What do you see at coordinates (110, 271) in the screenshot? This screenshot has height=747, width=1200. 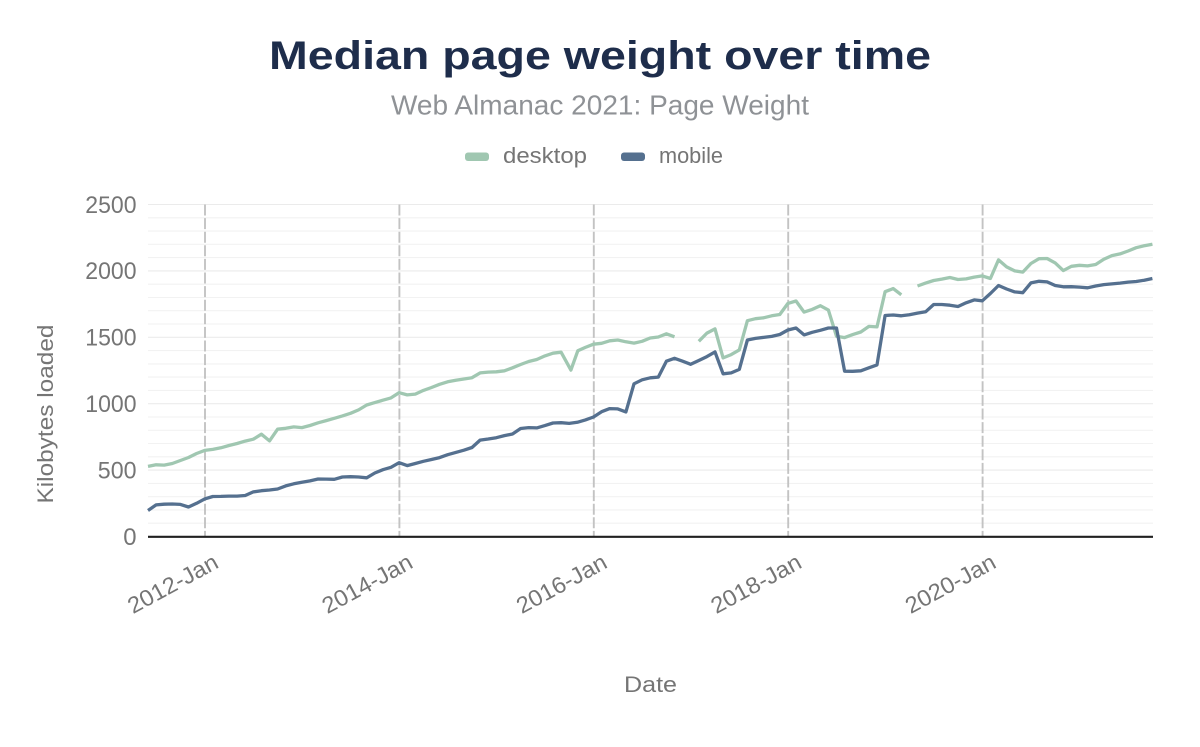 I see `svg-text: 2000` at bounding box center [110, 271].